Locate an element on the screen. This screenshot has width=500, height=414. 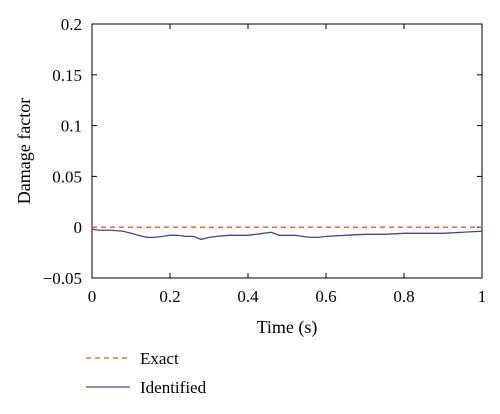
legend-label-exact: Exact is located at coordinates (159, 358).